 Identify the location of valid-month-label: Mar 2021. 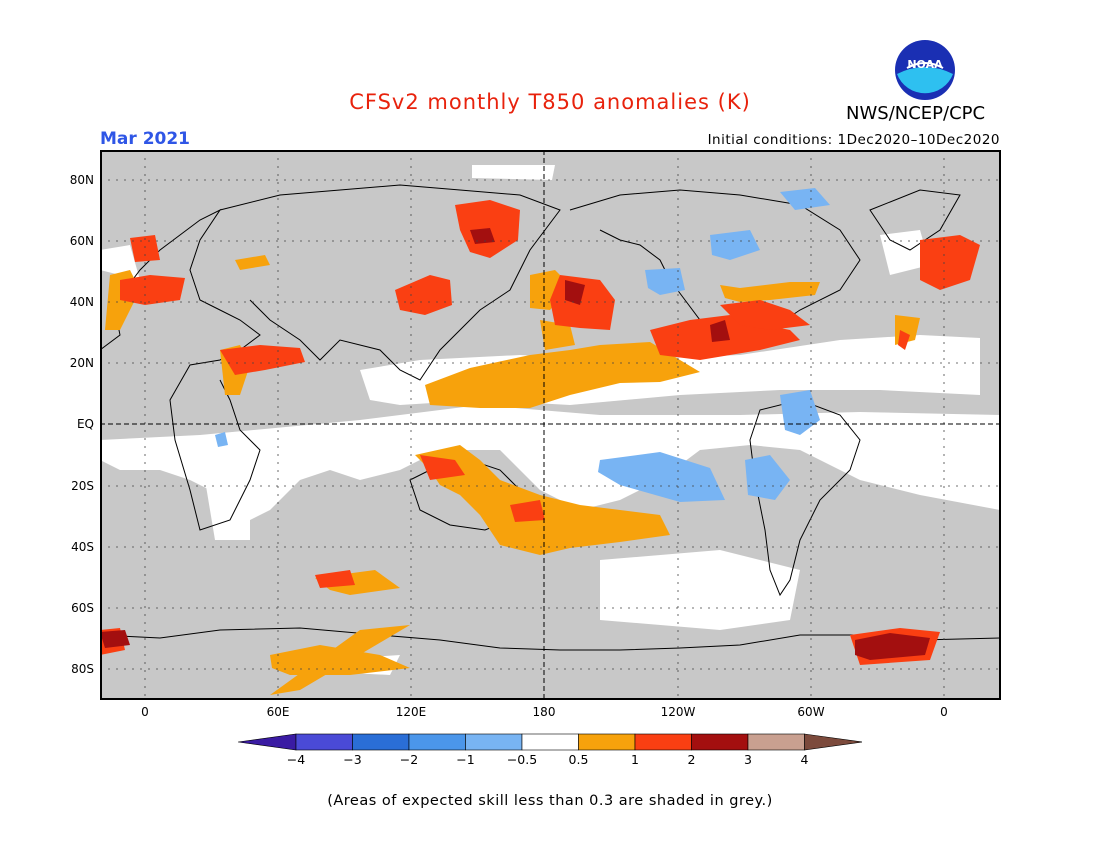
(145, 139).